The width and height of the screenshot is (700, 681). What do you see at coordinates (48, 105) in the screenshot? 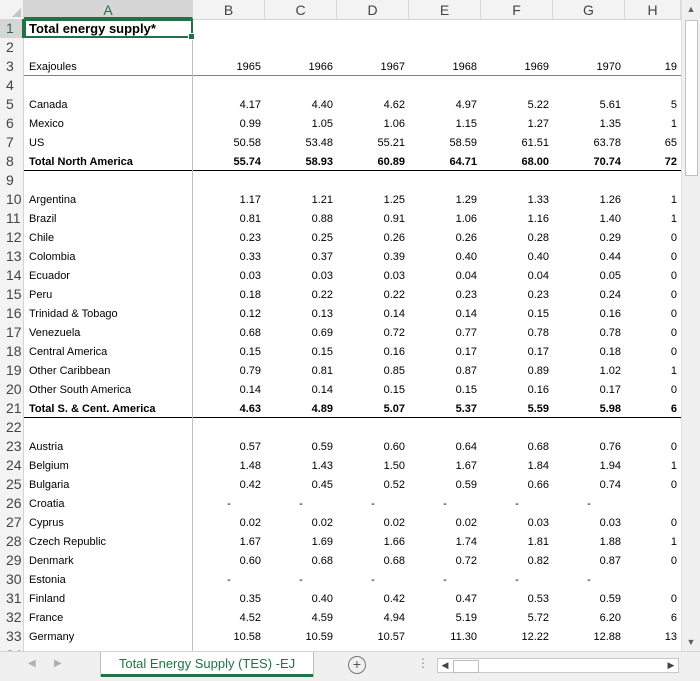
I see `cell-label: Canada` at bounding box center [48, 105].